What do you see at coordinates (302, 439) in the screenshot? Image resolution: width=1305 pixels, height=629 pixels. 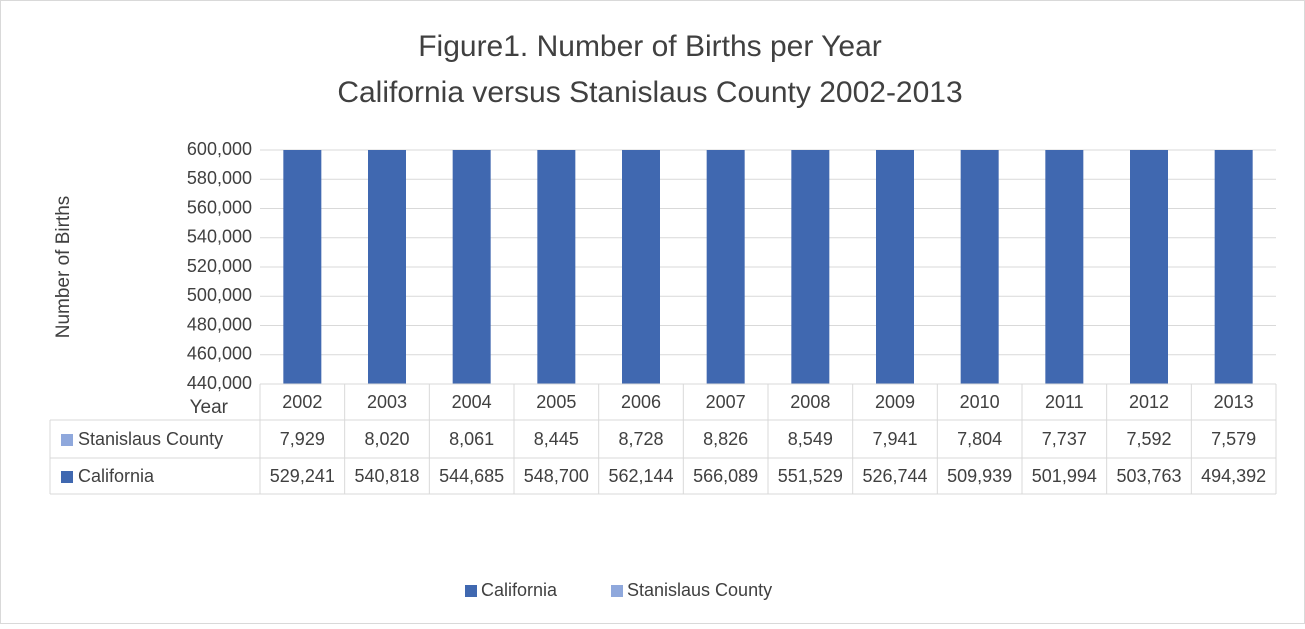 I see `table-value: 7,929` at bounding box center [302, 439].